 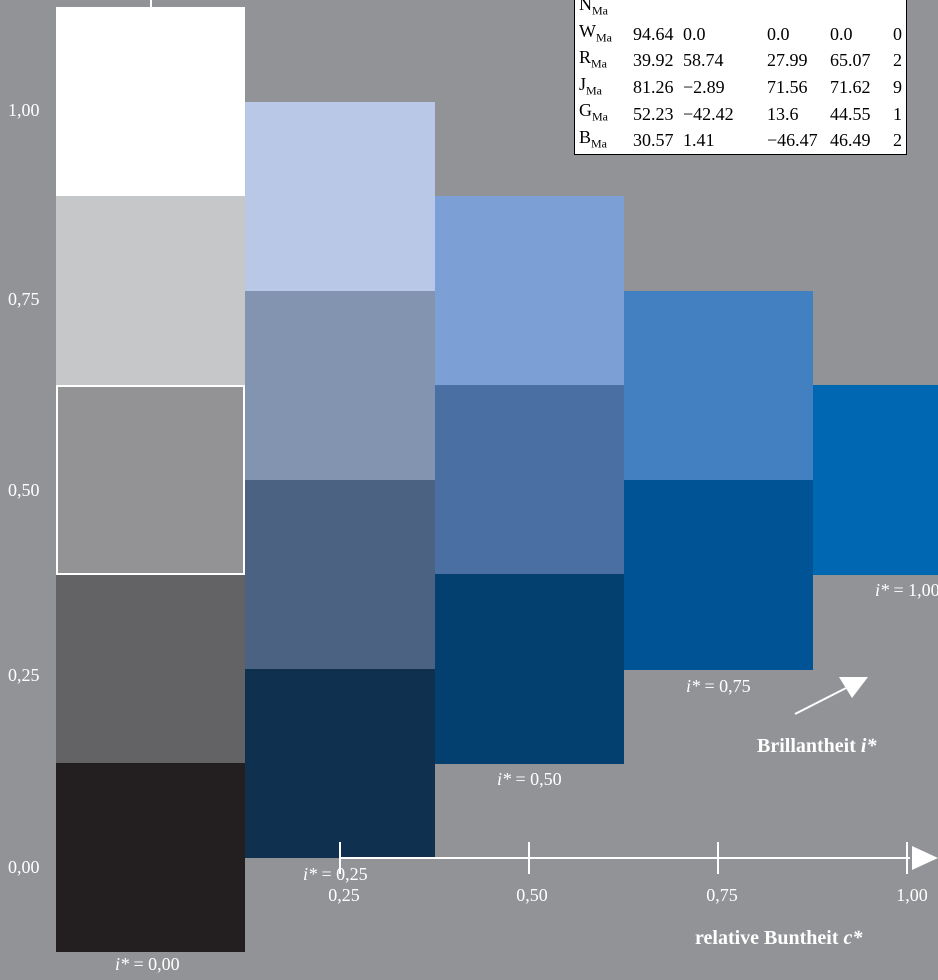 I want to click on table-cell: 13.6, so click(x=783, y=113).